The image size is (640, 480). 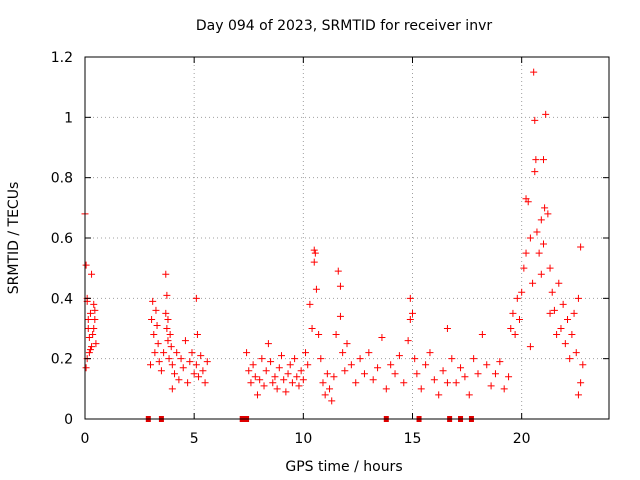 I want to click on x-tick-label: 20, so click(x=522, y=439).